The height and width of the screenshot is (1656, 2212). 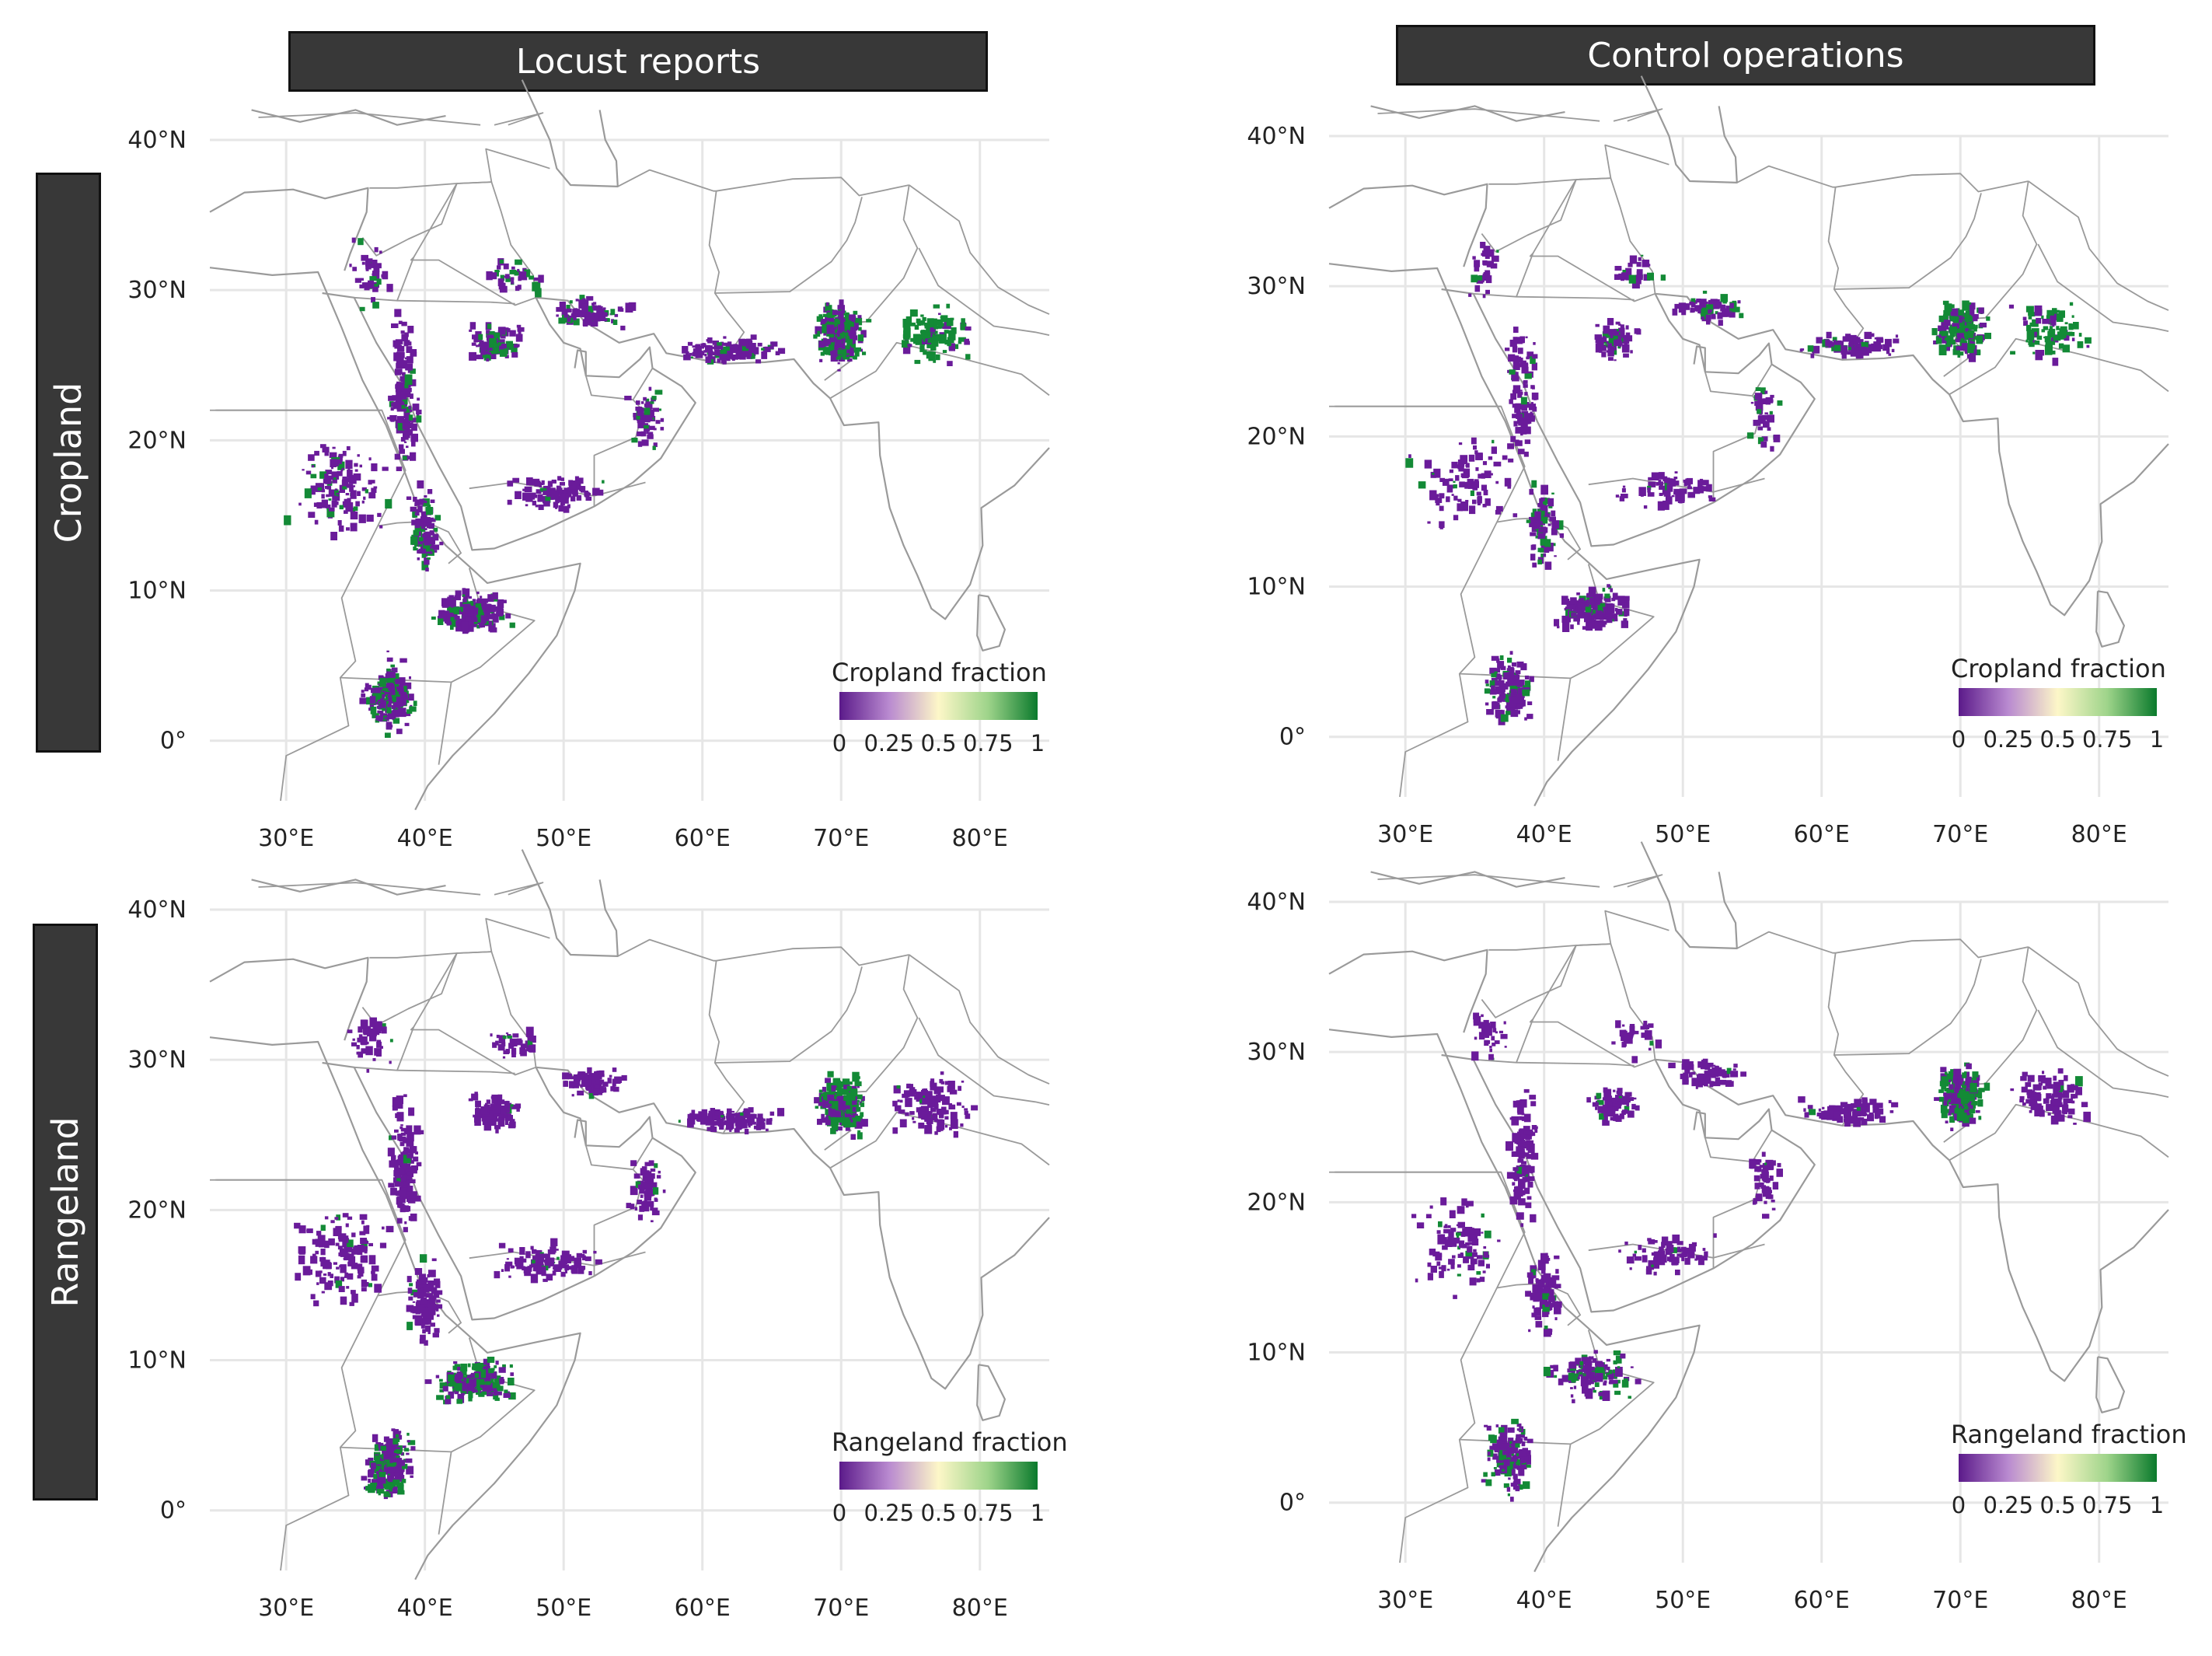 What do you see at coordinates (286, 838) in the screenshot?
I see `longitude-label: 30°E` at bounding box center [286, 838].